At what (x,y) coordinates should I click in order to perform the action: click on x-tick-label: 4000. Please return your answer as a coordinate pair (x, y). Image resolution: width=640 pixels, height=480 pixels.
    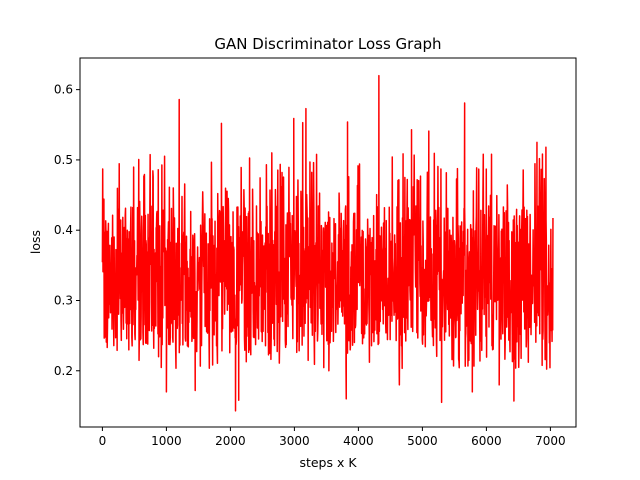
    Looking at the image, I should click on (358, 441).